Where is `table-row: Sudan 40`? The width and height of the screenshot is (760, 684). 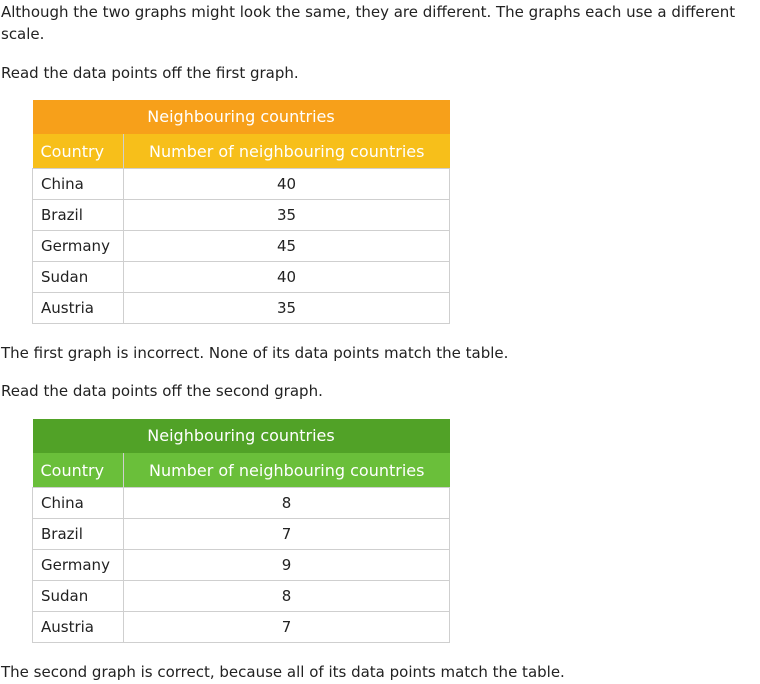 table-row: Sudan 40 is located at coordinates (241, 277).